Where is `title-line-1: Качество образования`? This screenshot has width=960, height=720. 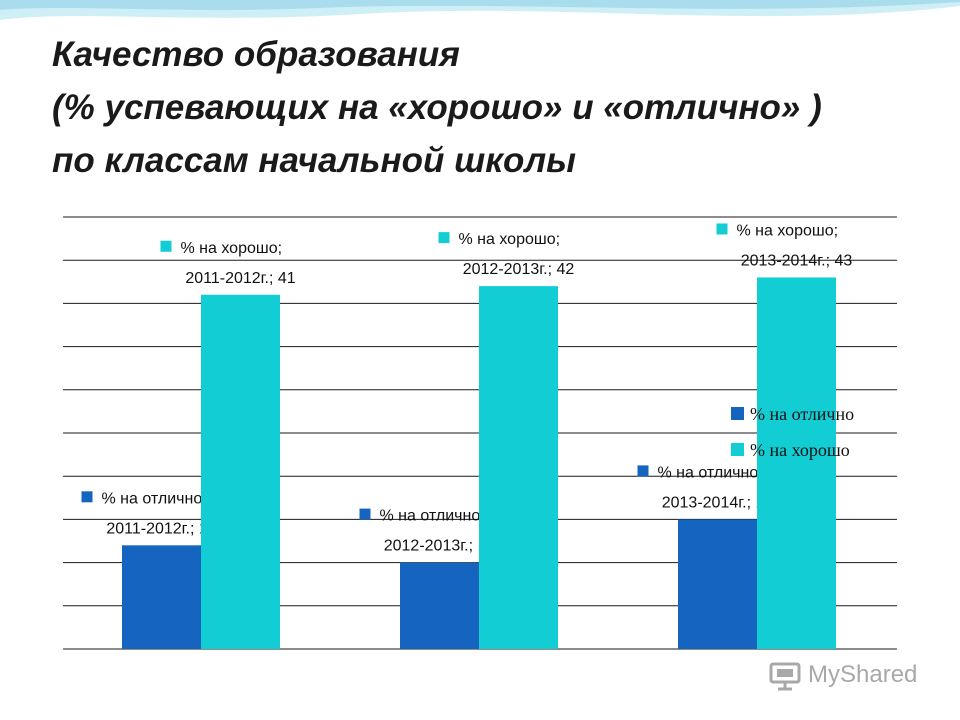 title-line-1: Качество образования is located at coordinates (256, 54).